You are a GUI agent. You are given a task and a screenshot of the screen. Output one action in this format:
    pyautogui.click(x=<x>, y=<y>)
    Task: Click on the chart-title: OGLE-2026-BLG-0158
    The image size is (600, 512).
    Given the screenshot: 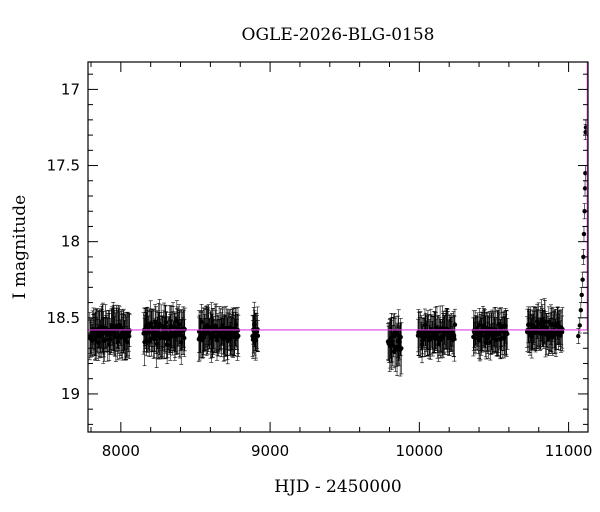 What is the action you would take?
    pyautogui.click(x=338, y=35)
    